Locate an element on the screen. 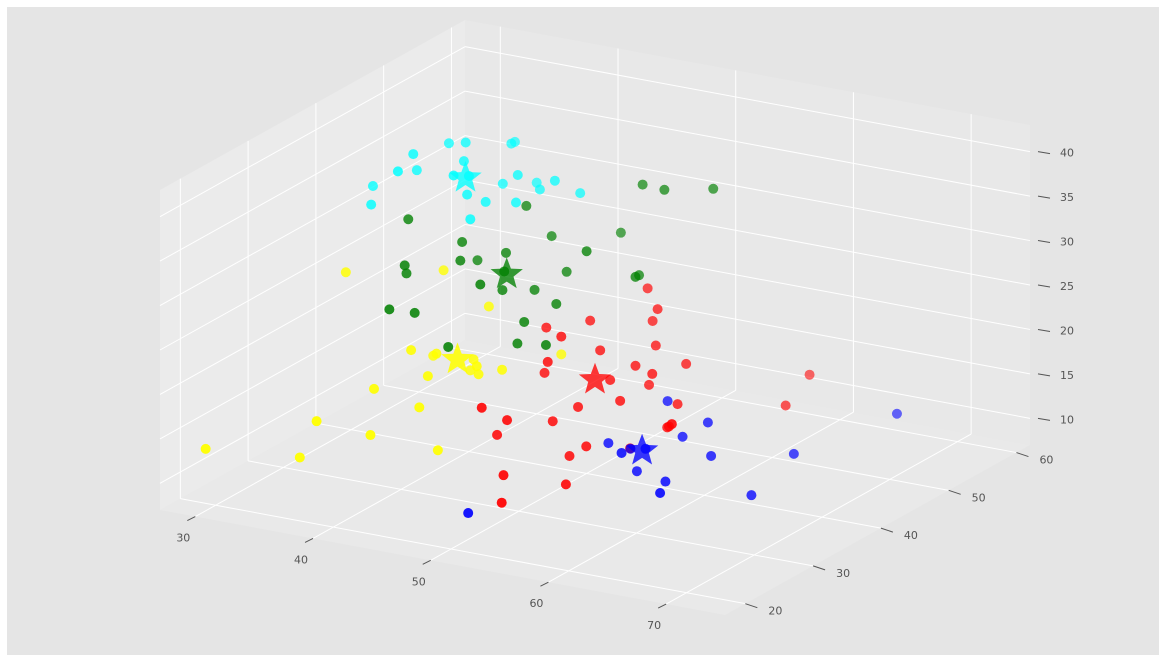  z-tick-label: 20 is located at coordinates (1067, 330).